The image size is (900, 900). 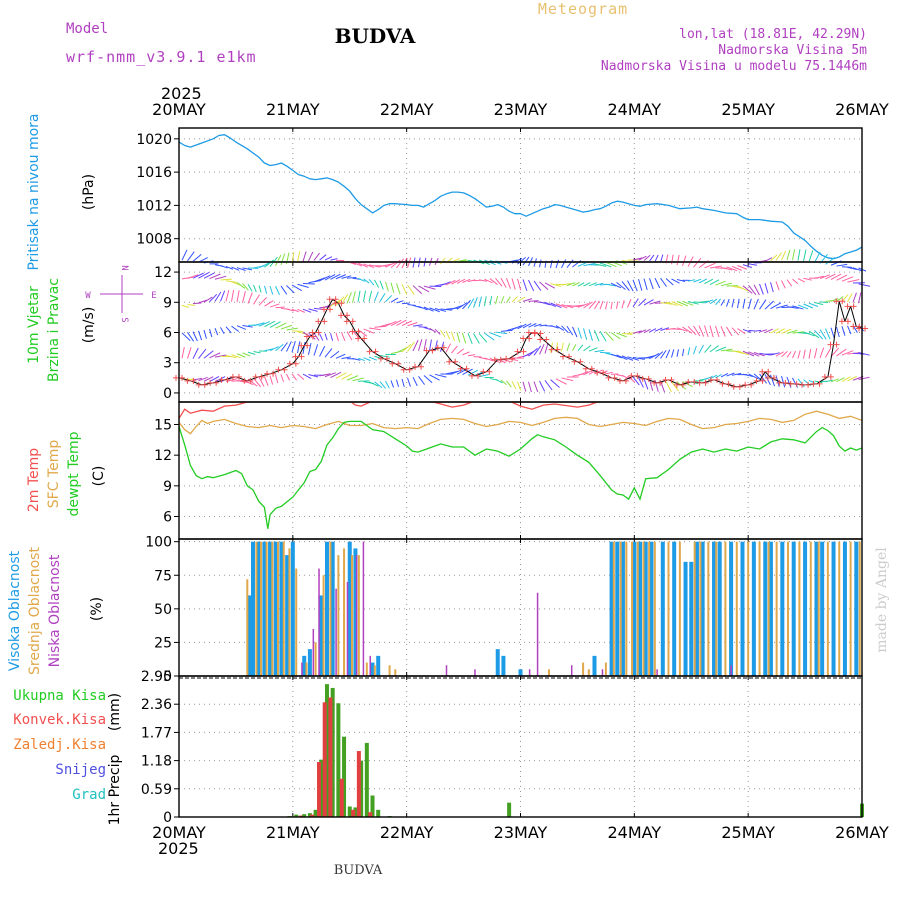 What do you see at coordinates (734, 66) in the screenshot?
I see `model-elevation-label: Nadmorska Visina u modelu 75.1446m` at bounding box center [734, 66].